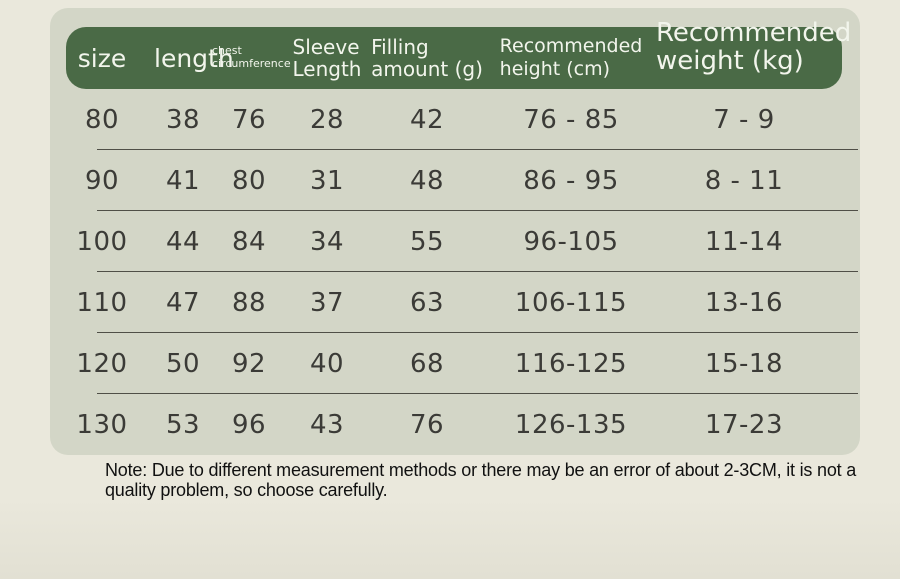 The image size is (900, 579). What do you see at coordinates (744, 241) in the screenshot?
I see `table-cell: 11-14` at bounding box center [744, 241].